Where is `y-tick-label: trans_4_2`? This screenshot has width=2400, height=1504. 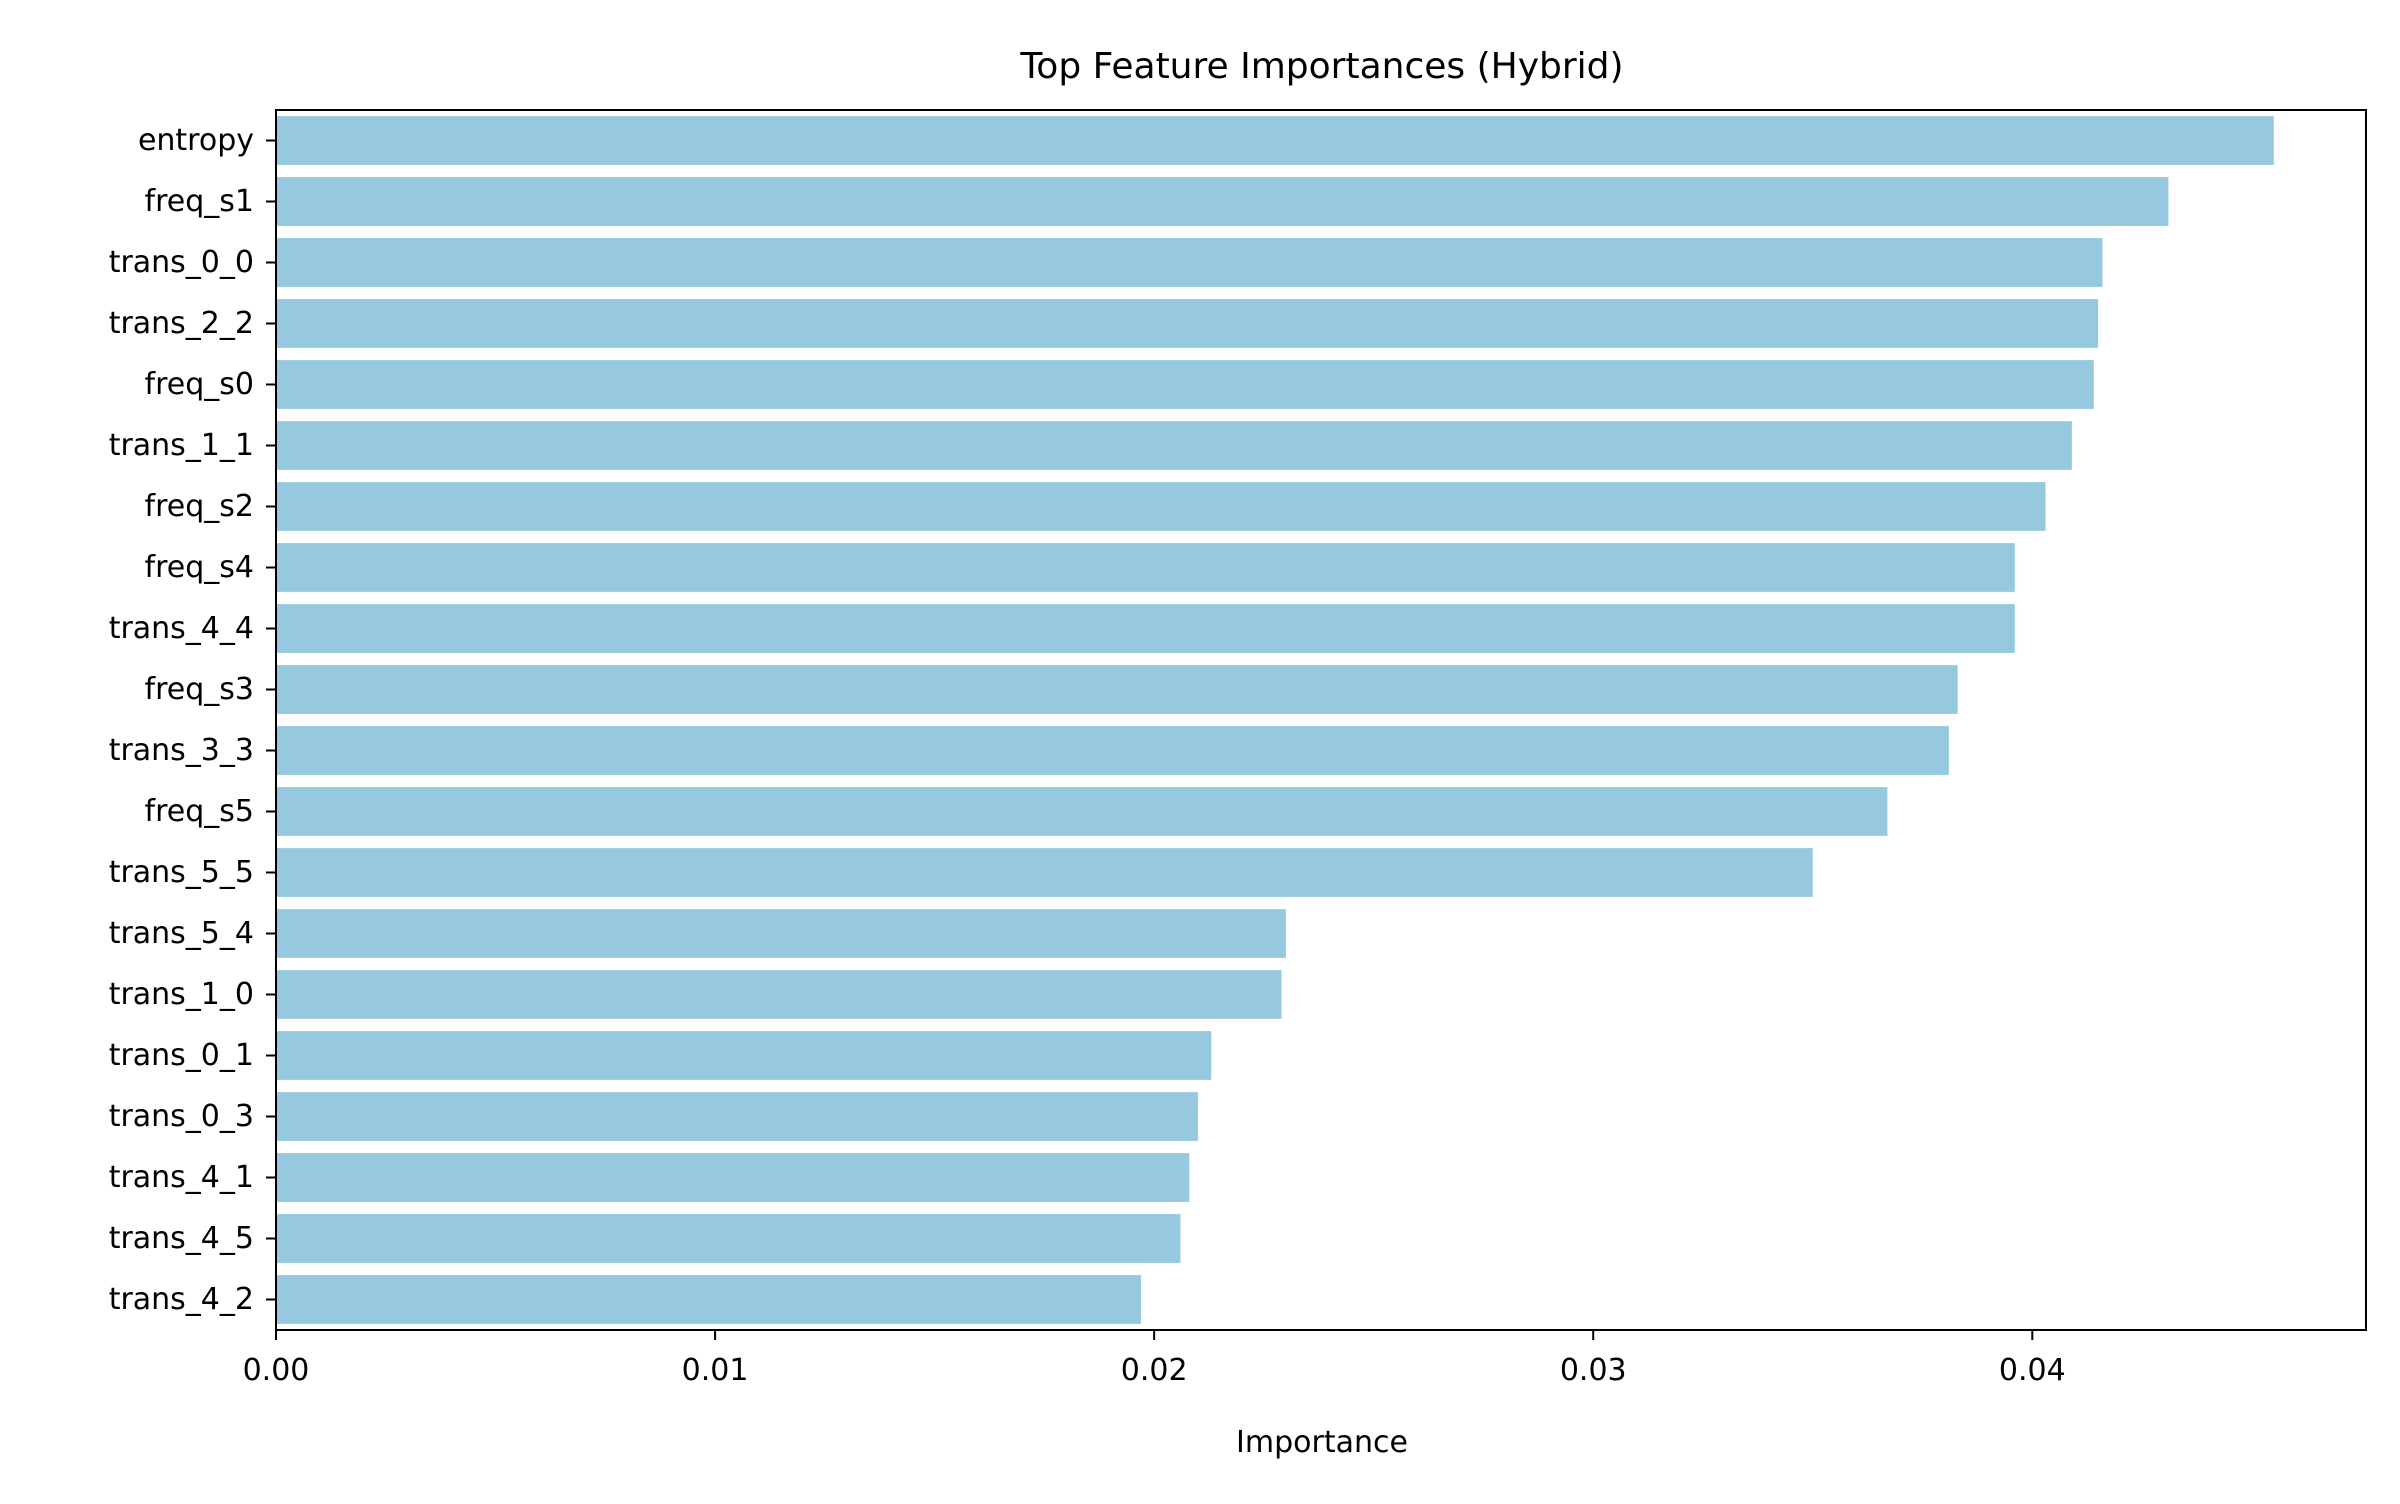 y-tick-label: trans_4_2 is located at coordinates (181, 1299).